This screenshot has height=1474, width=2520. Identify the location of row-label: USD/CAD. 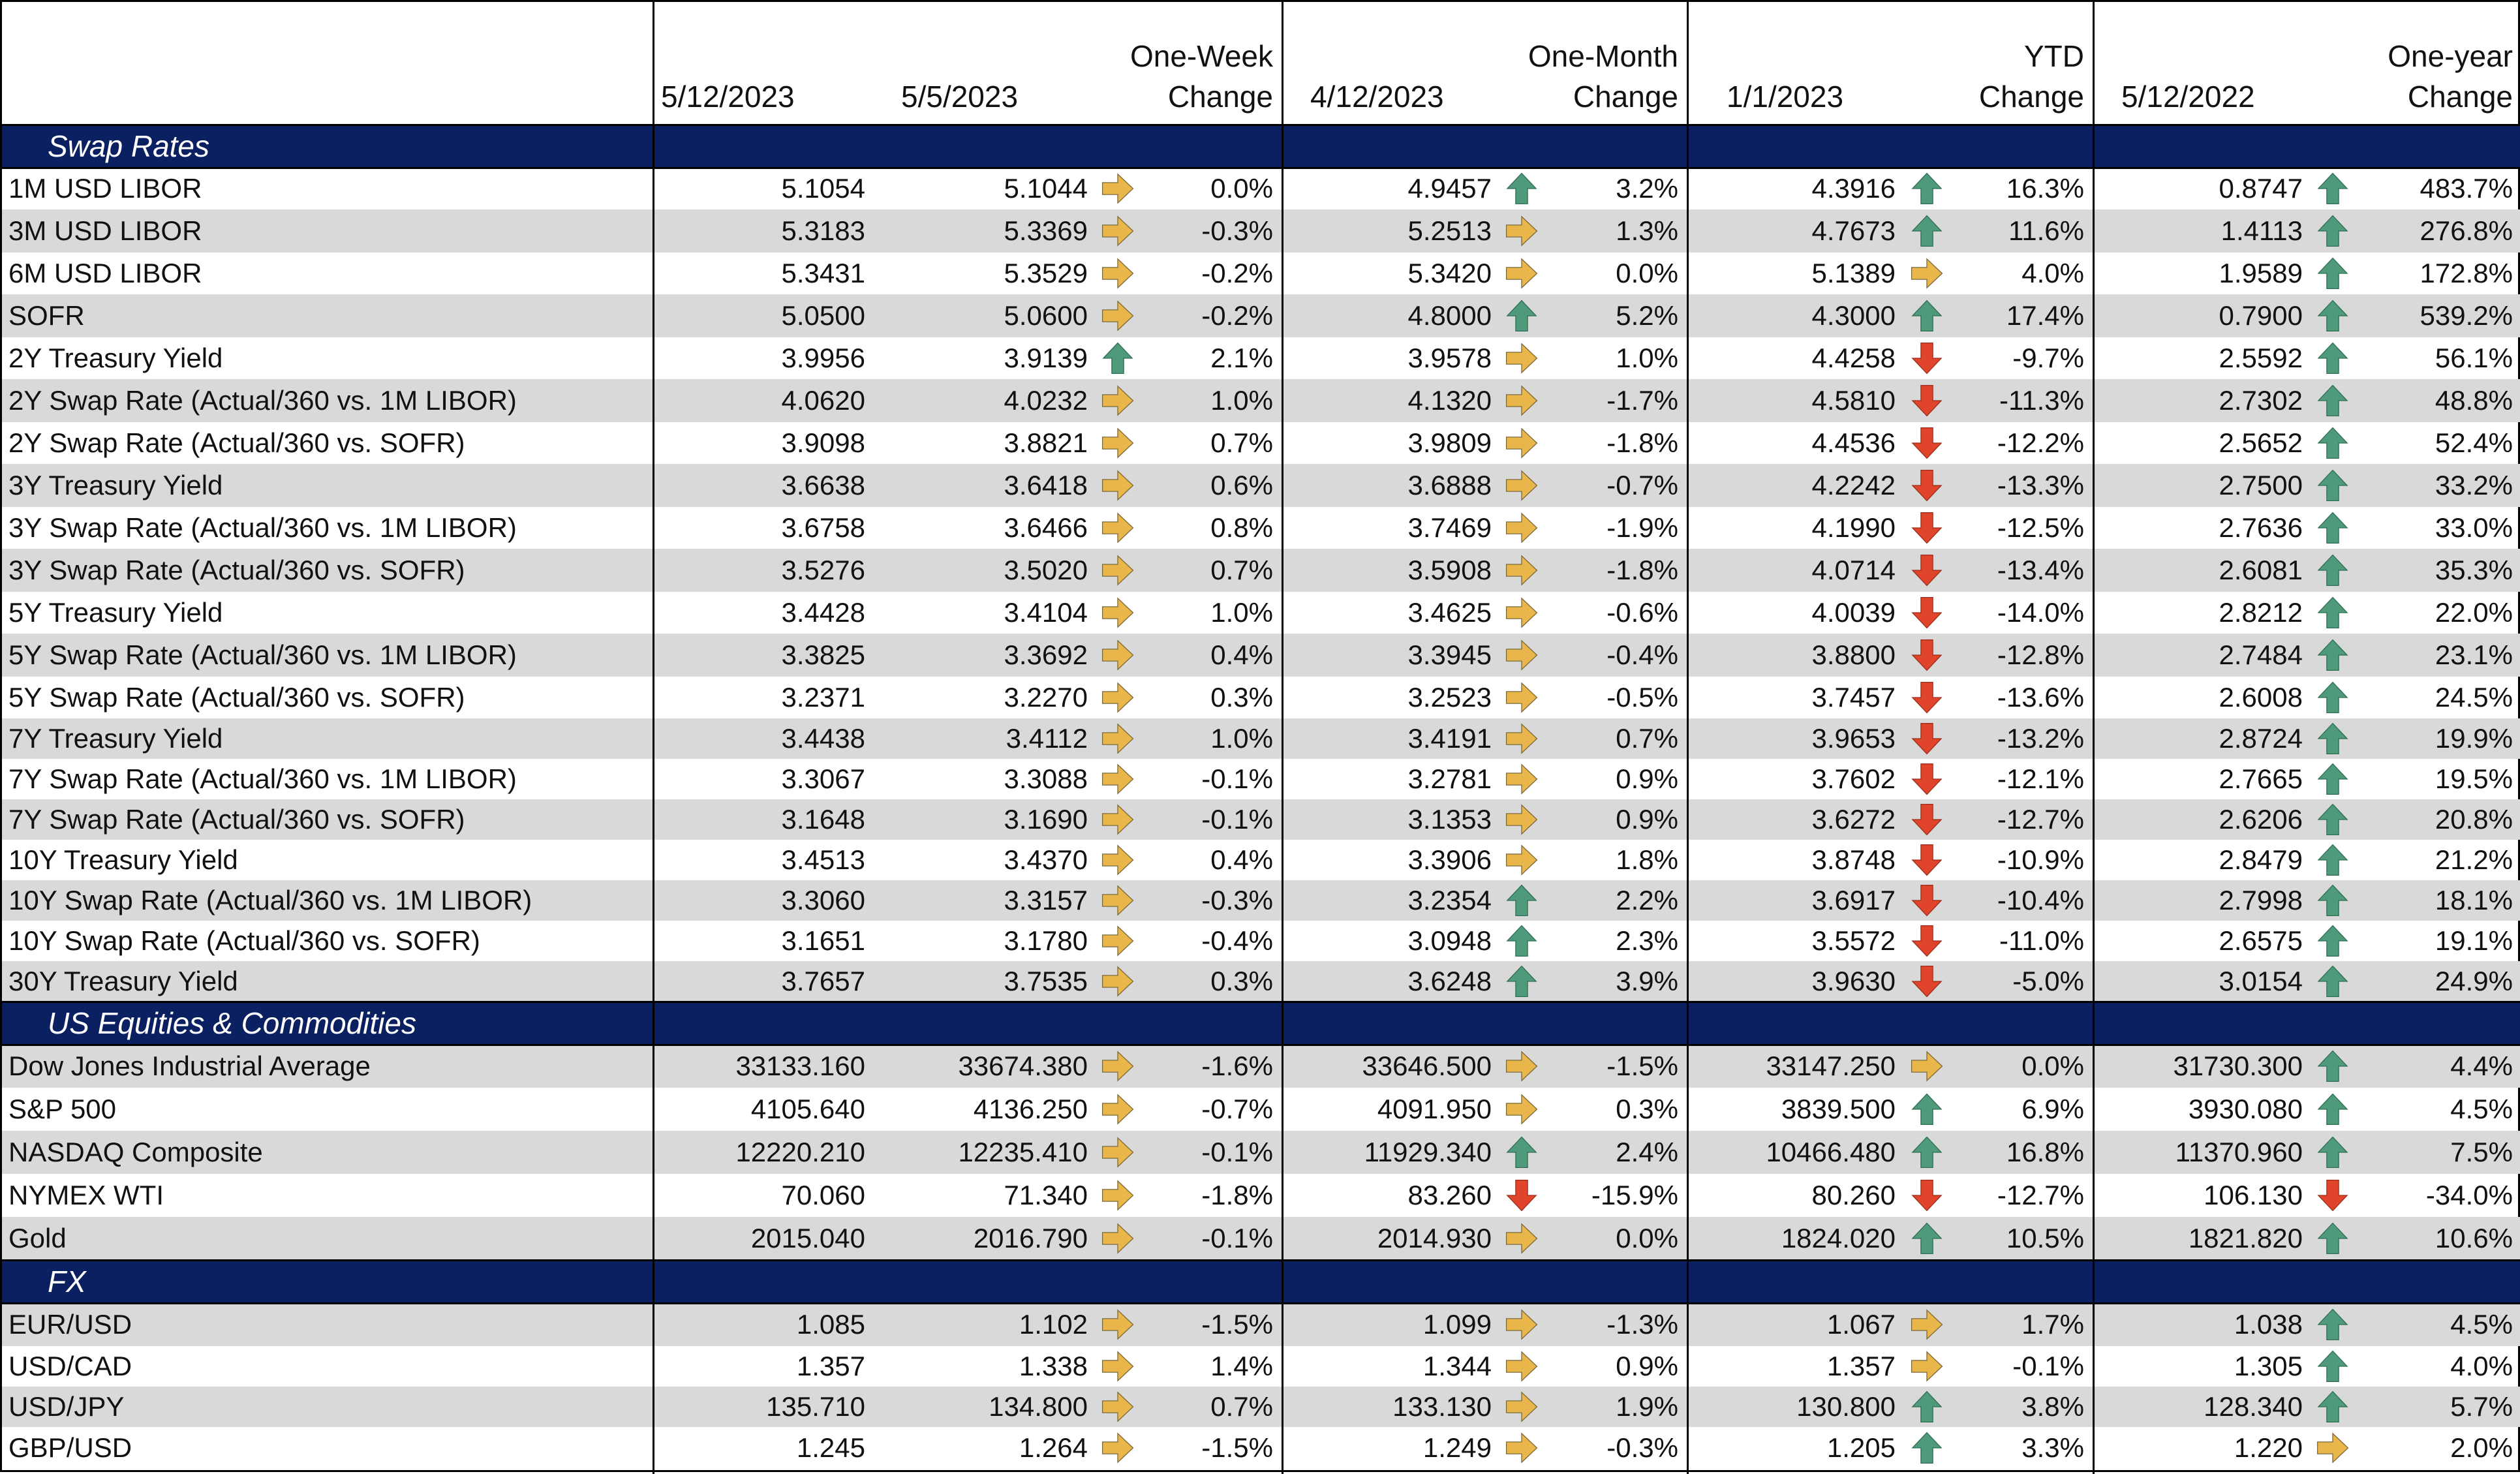
(70, 1366).